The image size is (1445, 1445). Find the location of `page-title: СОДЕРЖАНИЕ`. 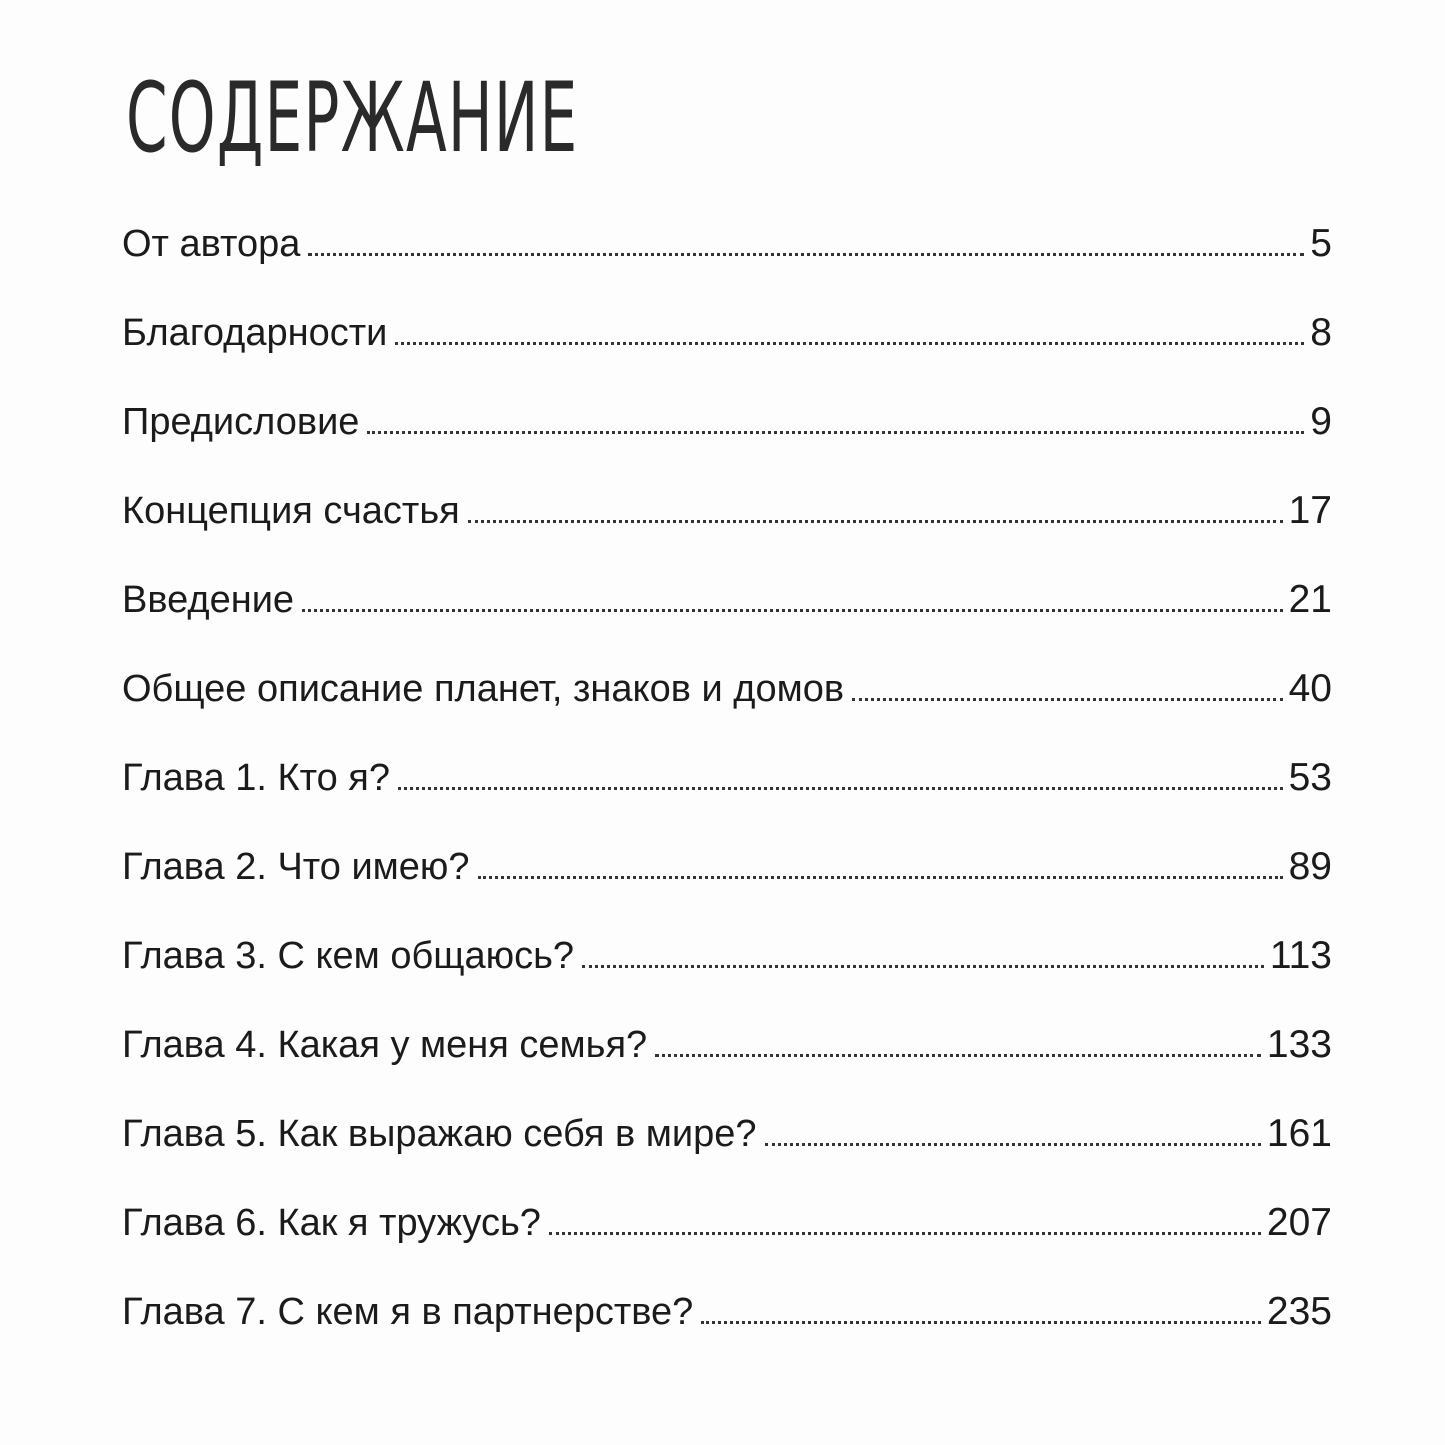

page-title: СОДЕРЖАНИЕ is located at coordinates (352, 118).